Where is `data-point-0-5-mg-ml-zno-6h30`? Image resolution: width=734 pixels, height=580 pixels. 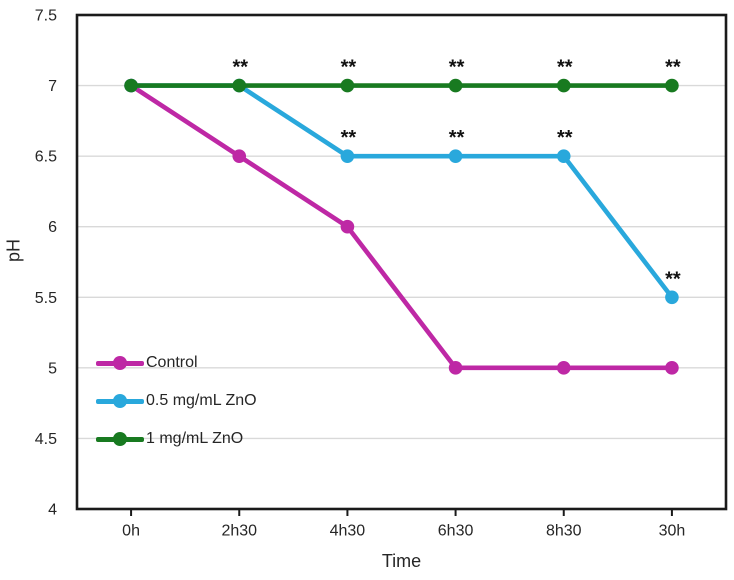
data-point-0-5-mg-ml-zno-6h30 is located at coordinates (455, 156).